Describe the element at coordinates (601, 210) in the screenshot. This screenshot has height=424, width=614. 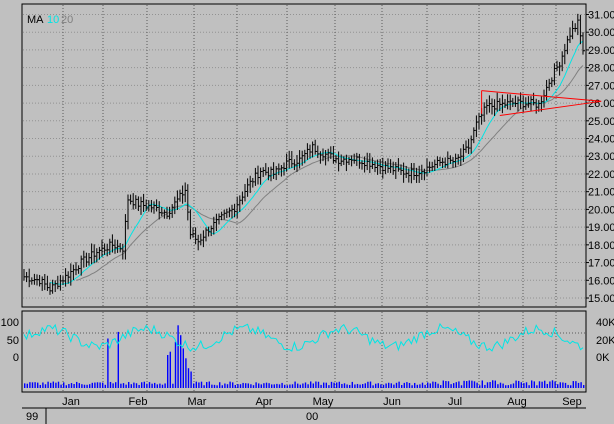
I see `y-tick-label: 20.00` at that location.